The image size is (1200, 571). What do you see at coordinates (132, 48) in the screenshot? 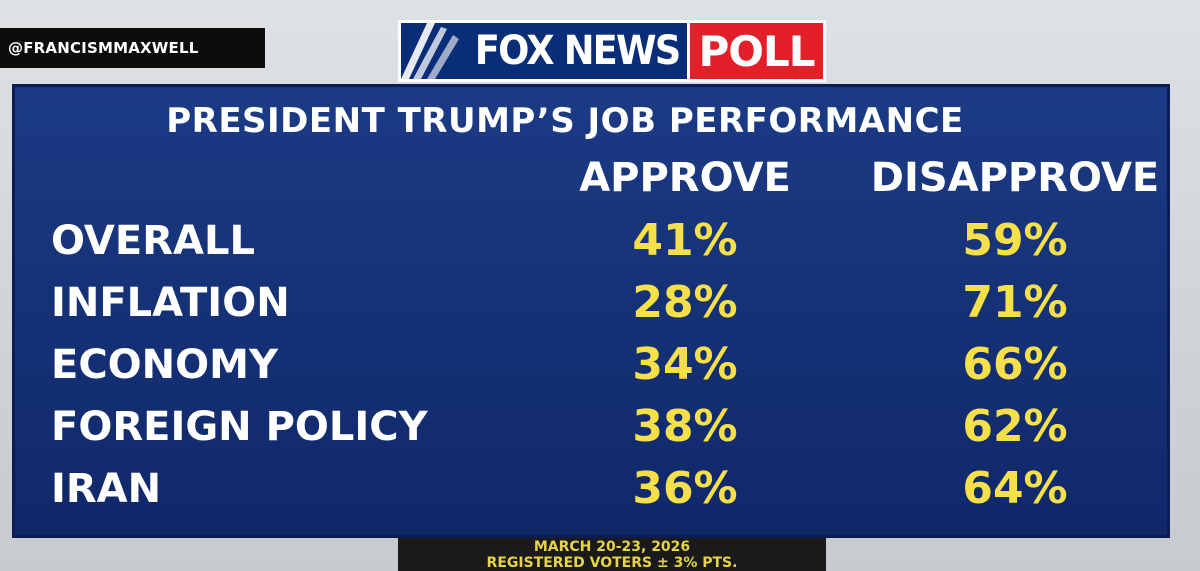
I see `account-watermark: @FRANCISMMAXWELL` at bounding box center [132, 48].